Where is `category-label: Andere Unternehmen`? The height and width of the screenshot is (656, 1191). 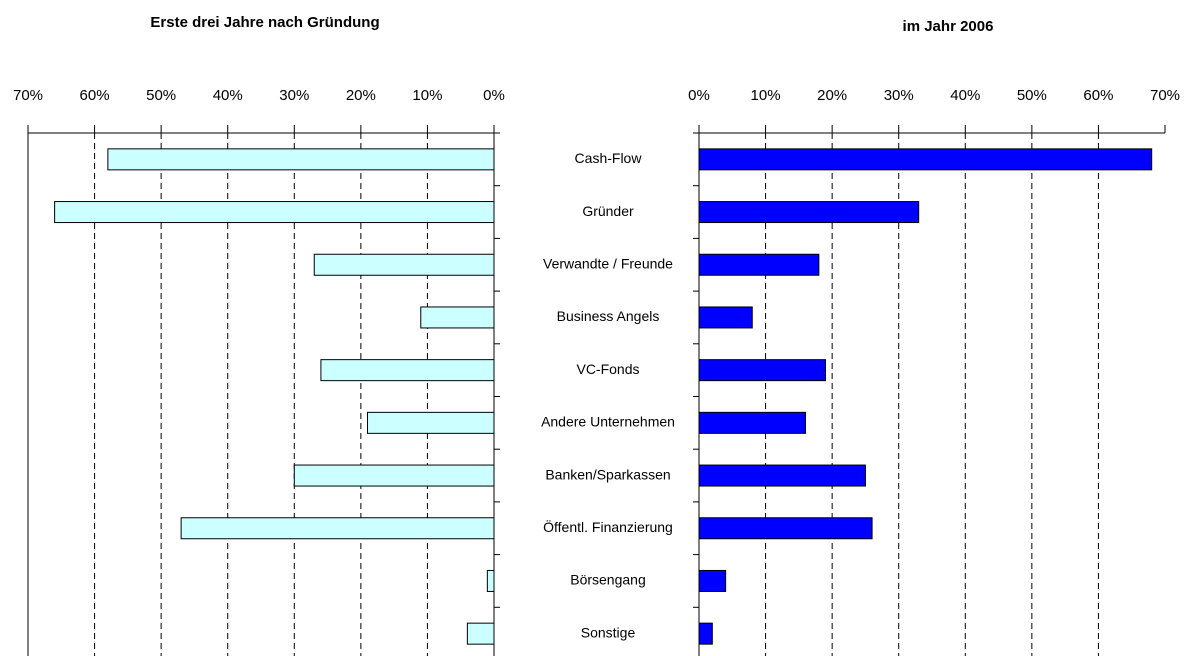
category-label: Andere Unternehmen is located at coordinates (608, 422).